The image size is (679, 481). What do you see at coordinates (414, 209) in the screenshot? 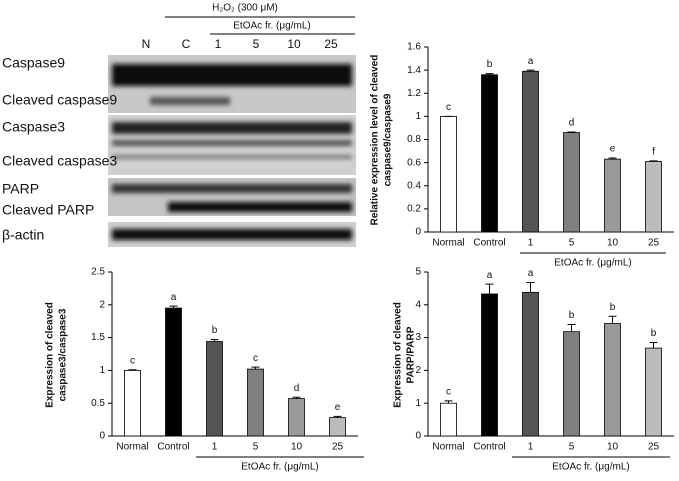
I see `y-tick-label: 0.2` at bounding box center [414, 209].